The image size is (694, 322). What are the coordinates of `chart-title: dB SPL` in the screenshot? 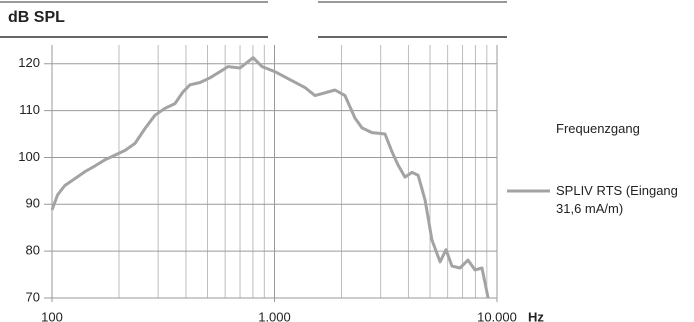 It's located at (36, 17).